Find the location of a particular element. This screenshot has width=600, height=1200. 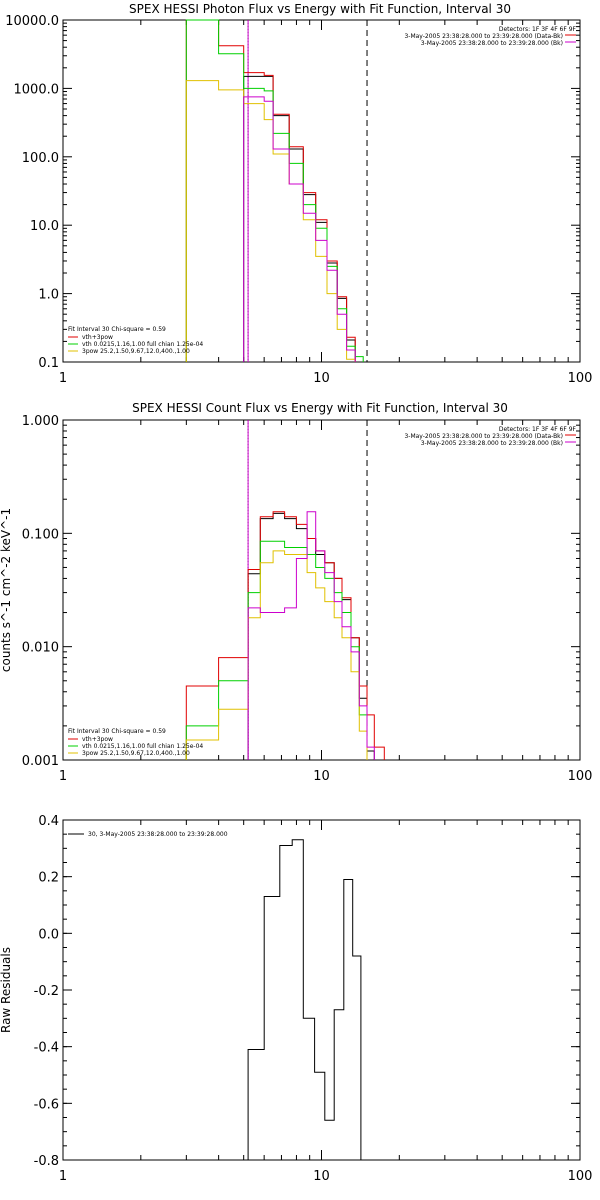

y-tick-label: 1.0 is located at coordinates (48, 295).